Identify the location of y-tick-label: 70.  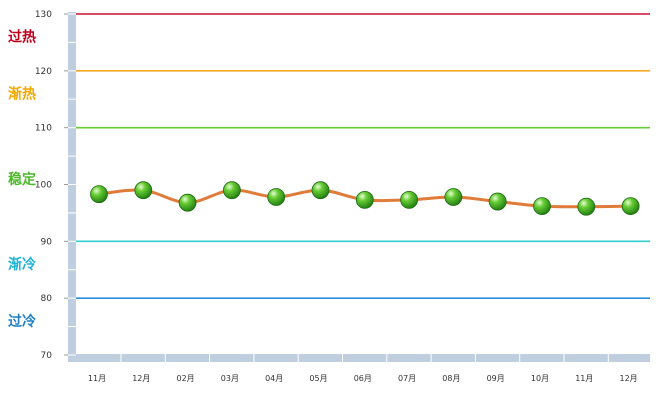
(47, 356).